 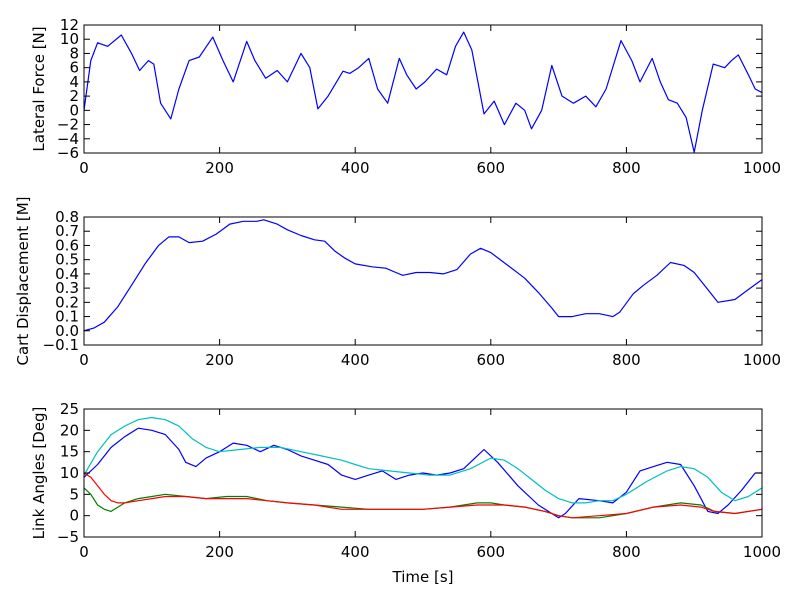 I want to click on lateral-force-xtick-label: 0, so click(x=84, y=168).